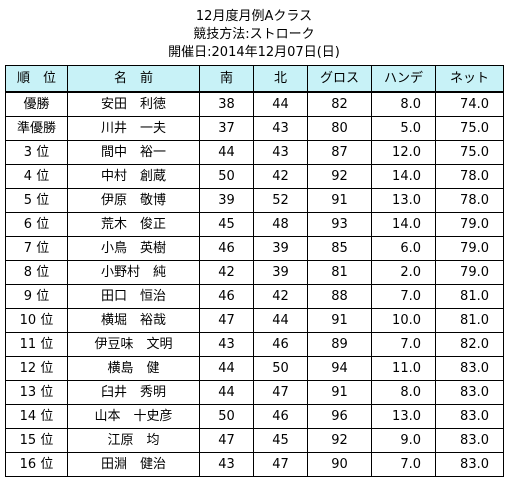 This screenshot has width=508, height=477. What do you see at coordinates (403, 440) in the screenshot?
I see `handicap-cell: 9.0` at bounding box center [403, 440].